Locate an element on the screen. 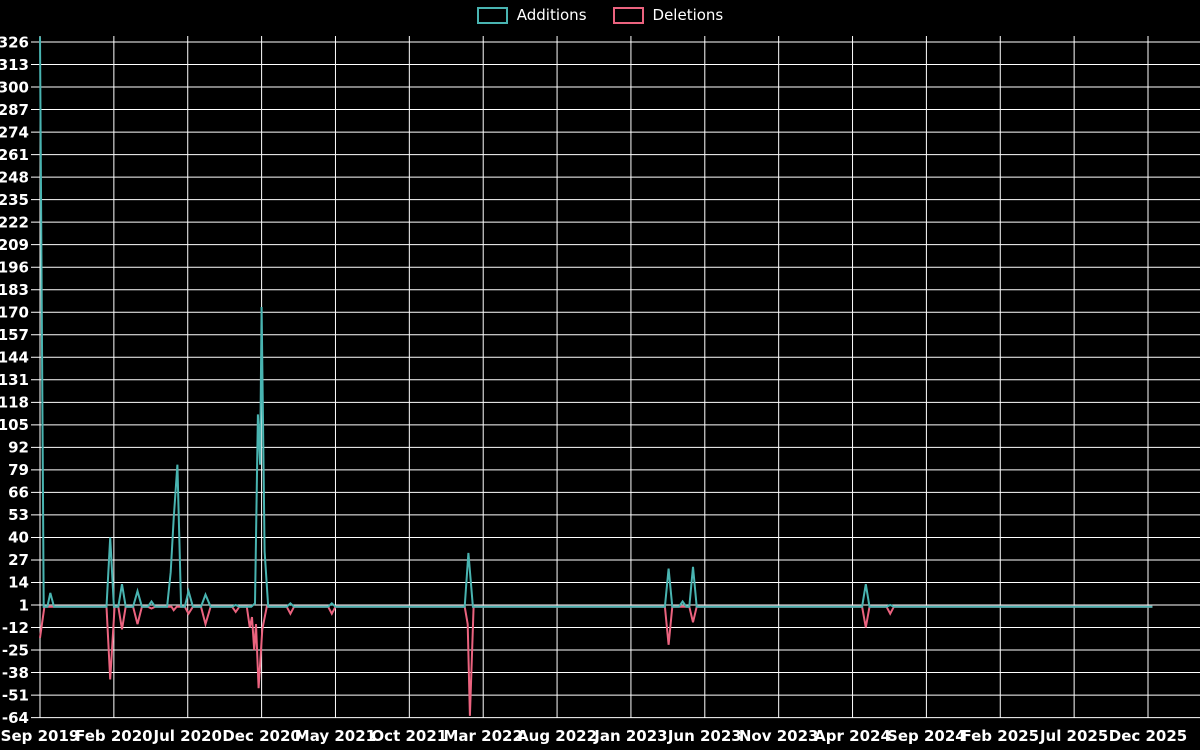  x-tick-label: Feb 2025 is located at coordinates (1001, 736).